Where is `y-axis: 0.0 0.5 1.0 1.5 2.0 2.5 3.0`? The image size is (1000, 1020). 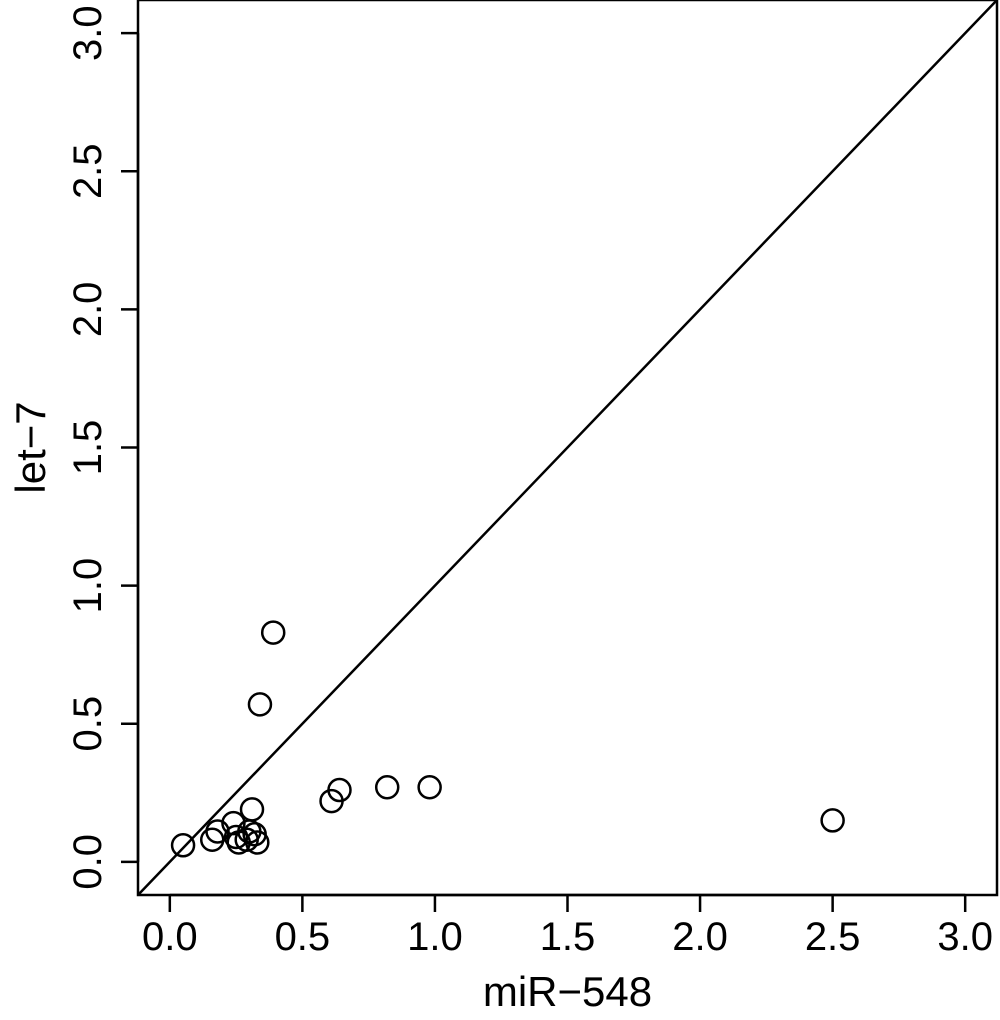
y-axis: 0.0 0.5 1.0 1.5 2.0 2.5 3.0 is located at coordinates (103, 447).